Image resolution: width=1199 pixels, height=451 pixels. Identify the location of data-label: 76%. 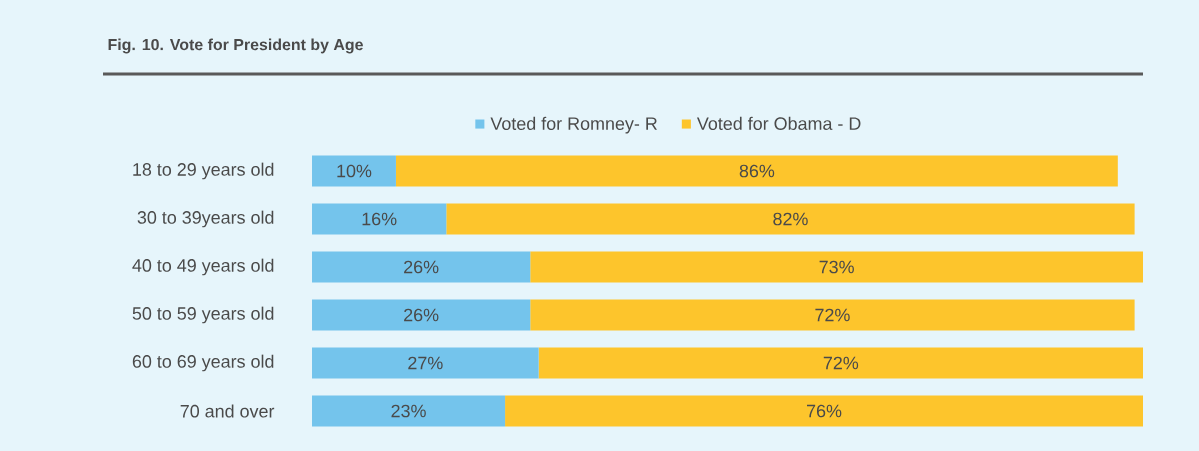
(824, 411).